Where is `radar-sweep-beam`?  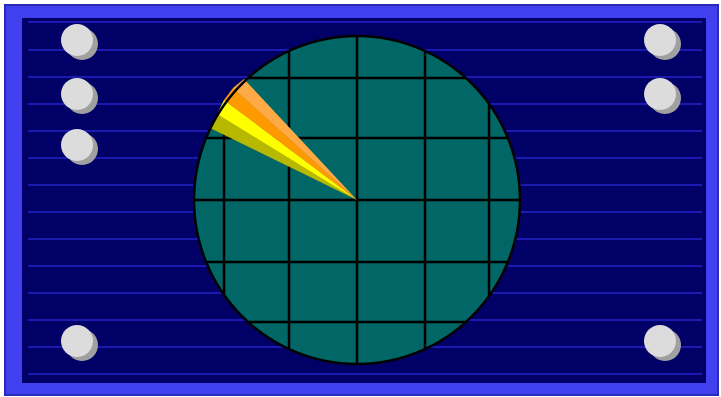 radar-sweep-beam is located at coordinates (283, 139).